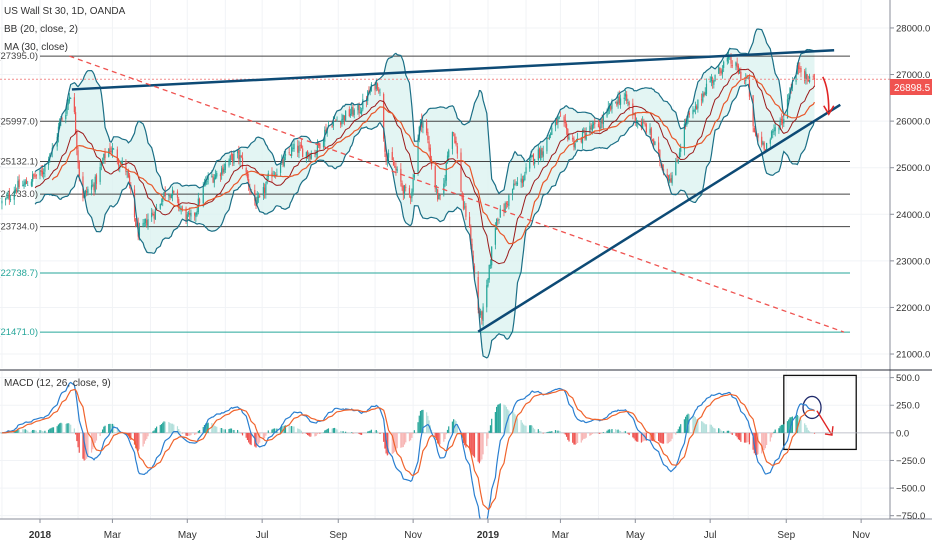  Describe the element at coordinates (413, 535) in the screenshot. I see `time-axis-label: Nov` at that location.